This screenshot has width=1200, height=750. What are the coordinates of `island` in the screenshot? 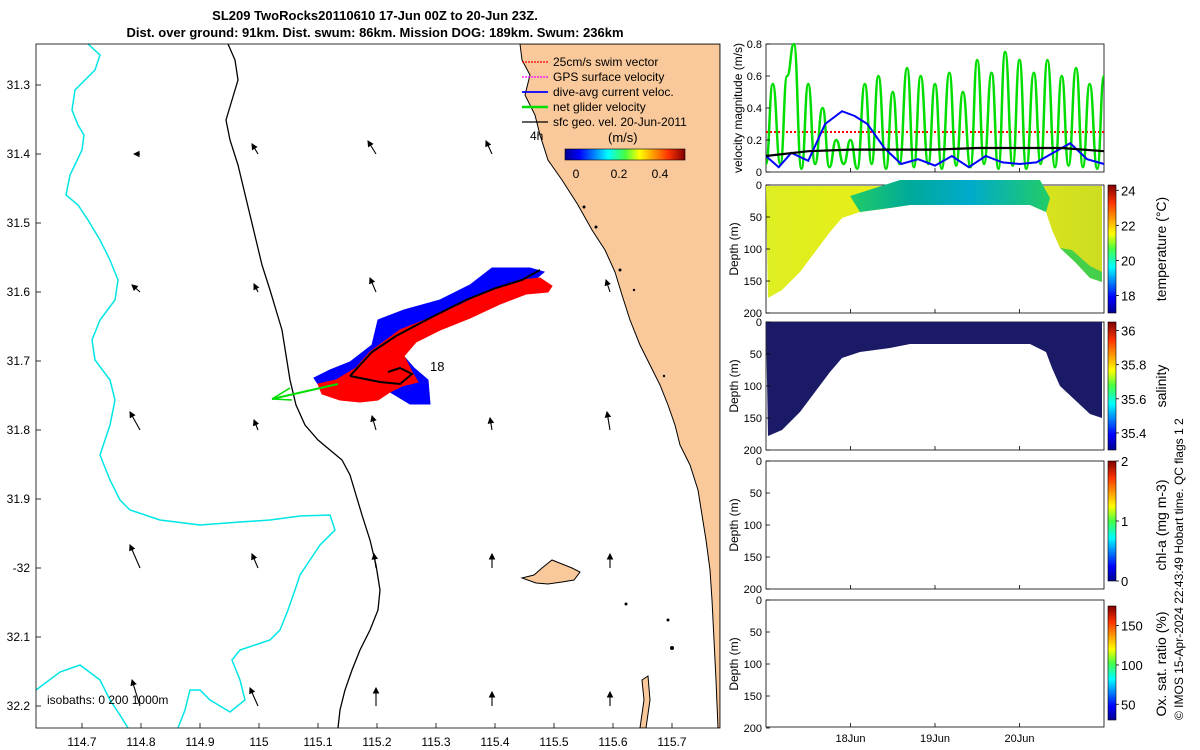 It's located at (550, 572).